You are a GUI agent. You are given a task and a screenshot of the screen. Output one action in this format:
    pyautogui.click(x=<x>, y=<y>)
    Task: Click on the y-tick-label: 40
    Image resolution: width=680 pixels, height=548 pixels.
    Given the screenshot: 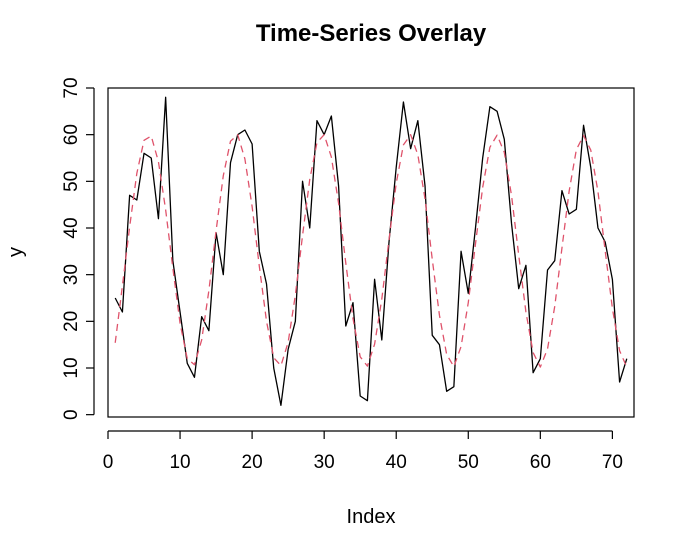 What is the action you would take?
    pyautogui.click(x=71, y=227)
    